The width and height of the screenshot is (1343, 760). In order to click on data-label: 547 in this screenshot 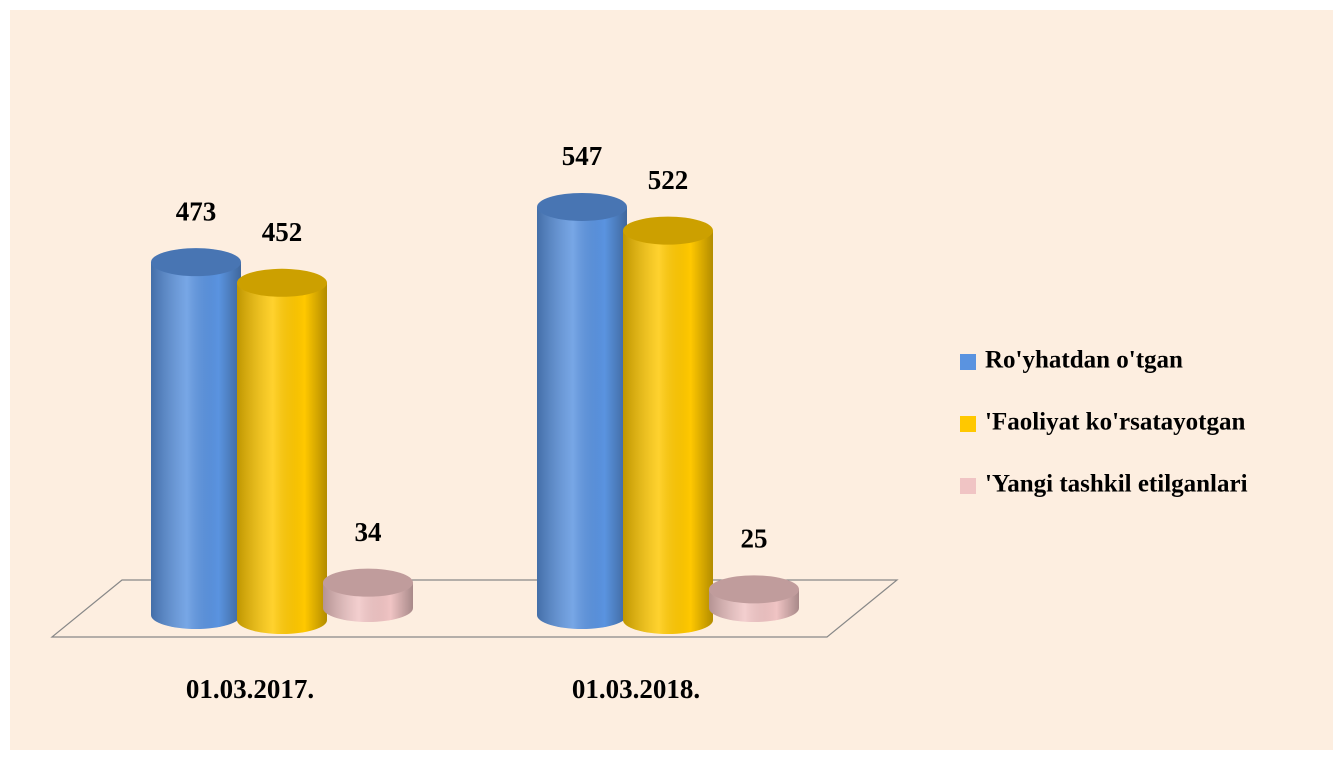, I will do `click(582, 156)`.